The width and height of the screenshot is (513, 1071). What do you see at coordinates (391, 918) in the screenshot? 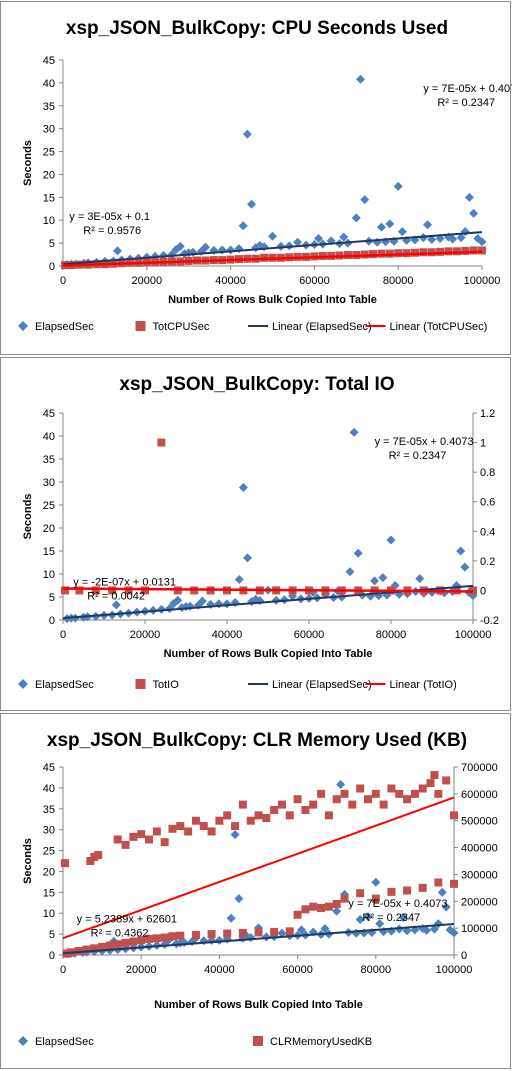
I see `trendline-equation: R² = 0.2347` at bounding box center [391, 918].